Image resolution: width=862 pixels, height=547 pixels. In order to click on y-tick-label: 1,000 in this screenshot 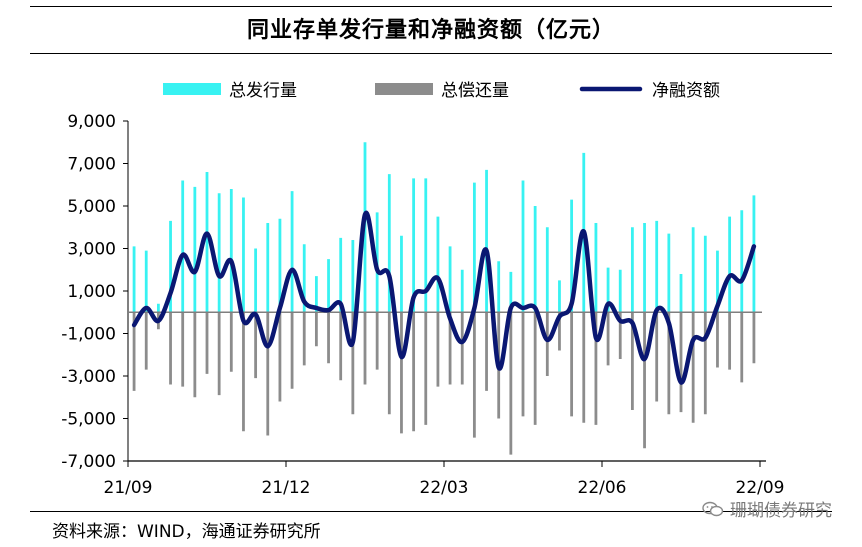, I will do `click(91, 292)`.